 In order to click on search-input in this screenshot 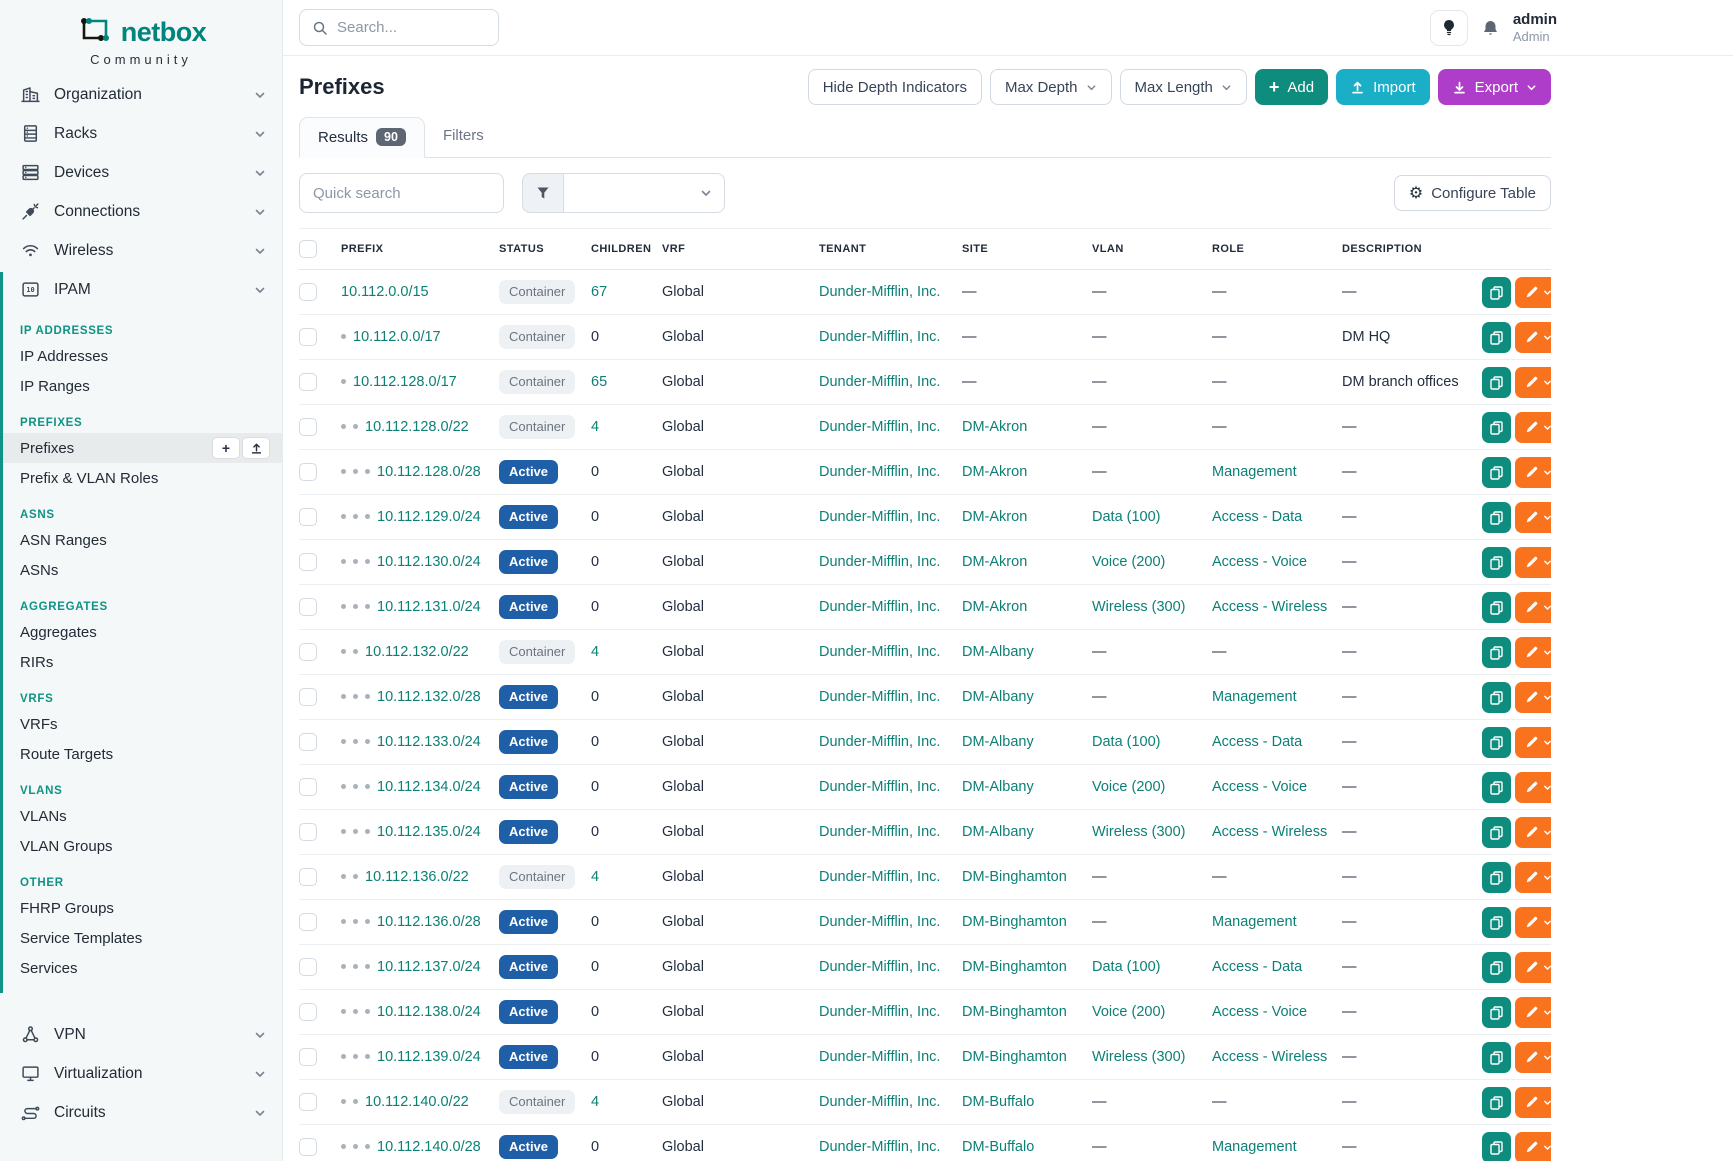, I will do `click(411, 27)`.